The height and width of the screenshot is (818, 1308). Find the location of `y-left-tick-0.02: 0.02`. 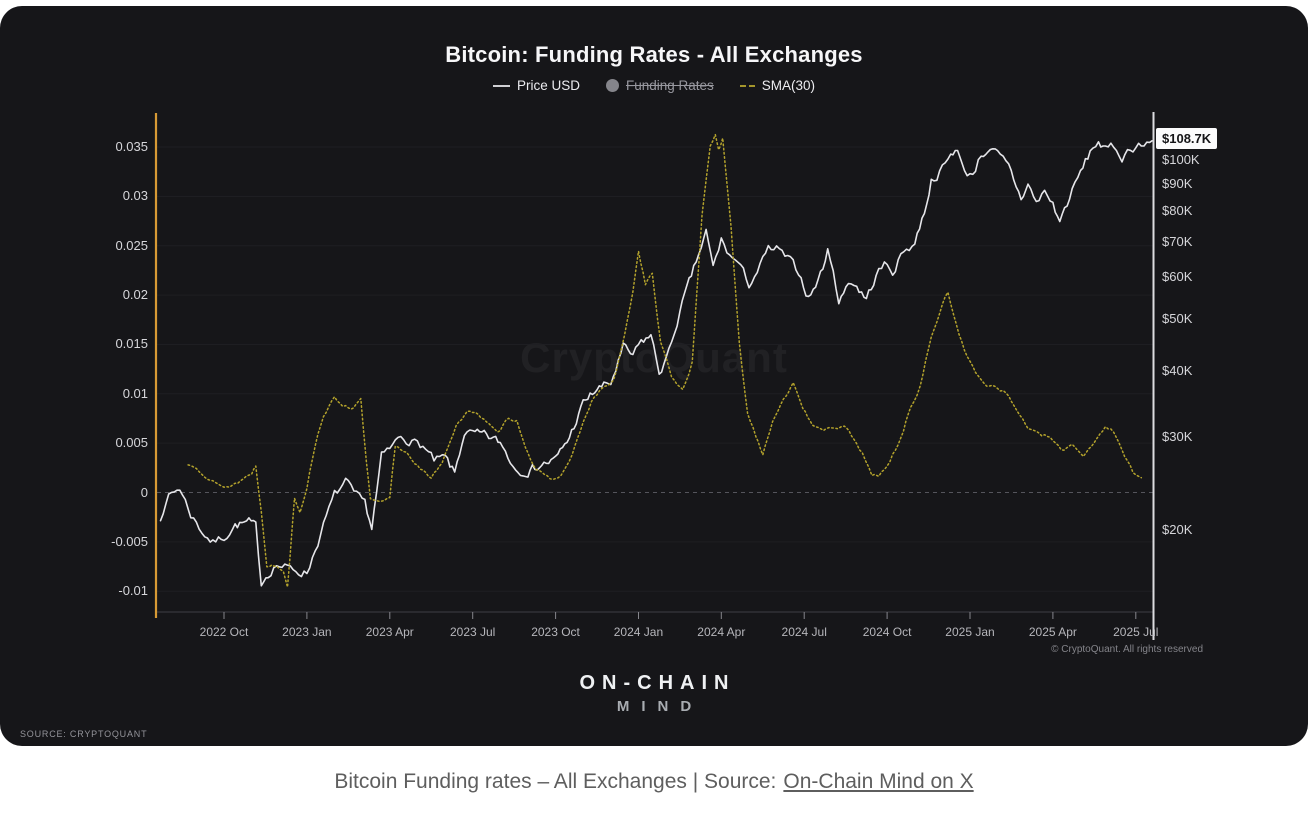

y-left-tick-0.02: 0.02 is located at coordinates (135, 295).